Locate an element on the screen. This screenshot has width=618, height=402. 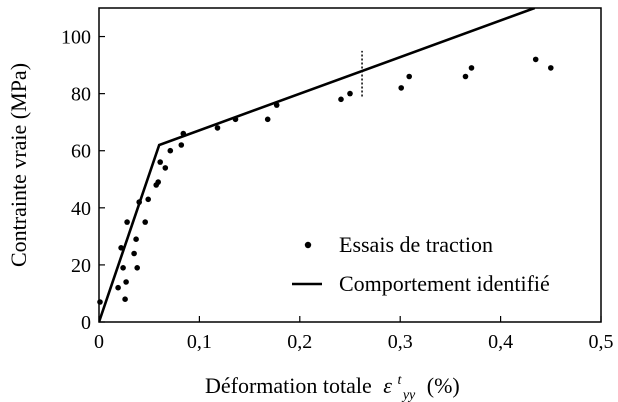
x-tick-label: 0,1 is located at coordinates (199, 342).